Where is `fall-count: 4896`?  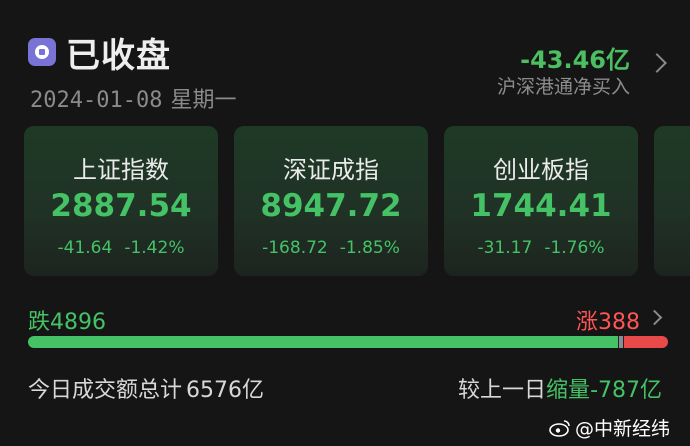 fall-count: 4896 is located at coordinates (78, 322).